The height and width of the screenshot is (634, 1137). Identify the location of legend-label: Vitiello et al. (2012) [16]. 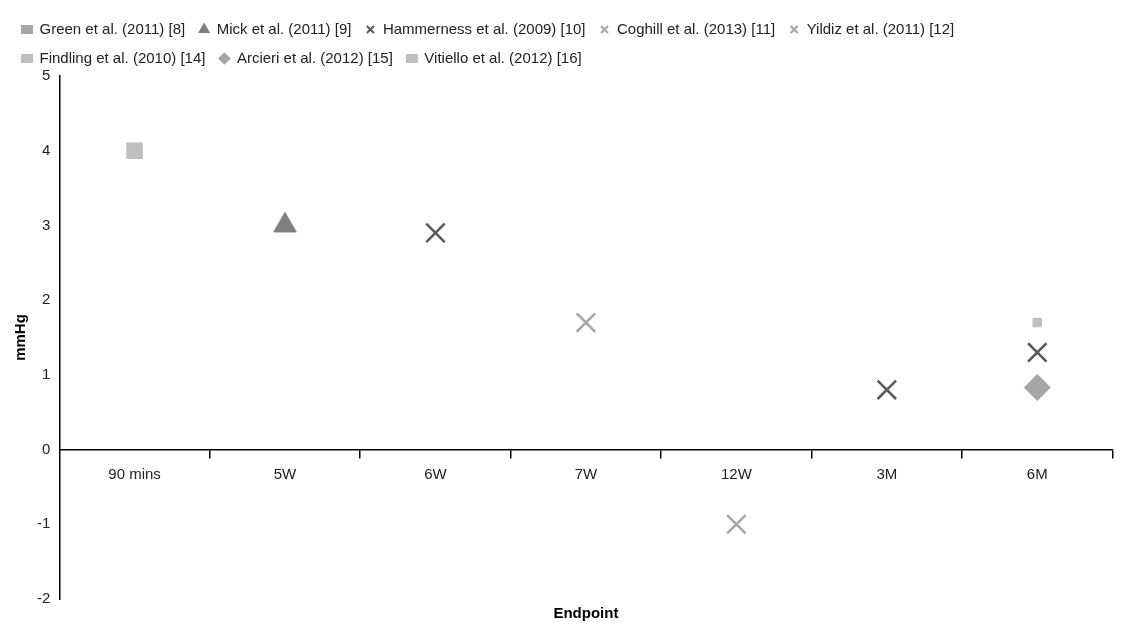
(503, 57).